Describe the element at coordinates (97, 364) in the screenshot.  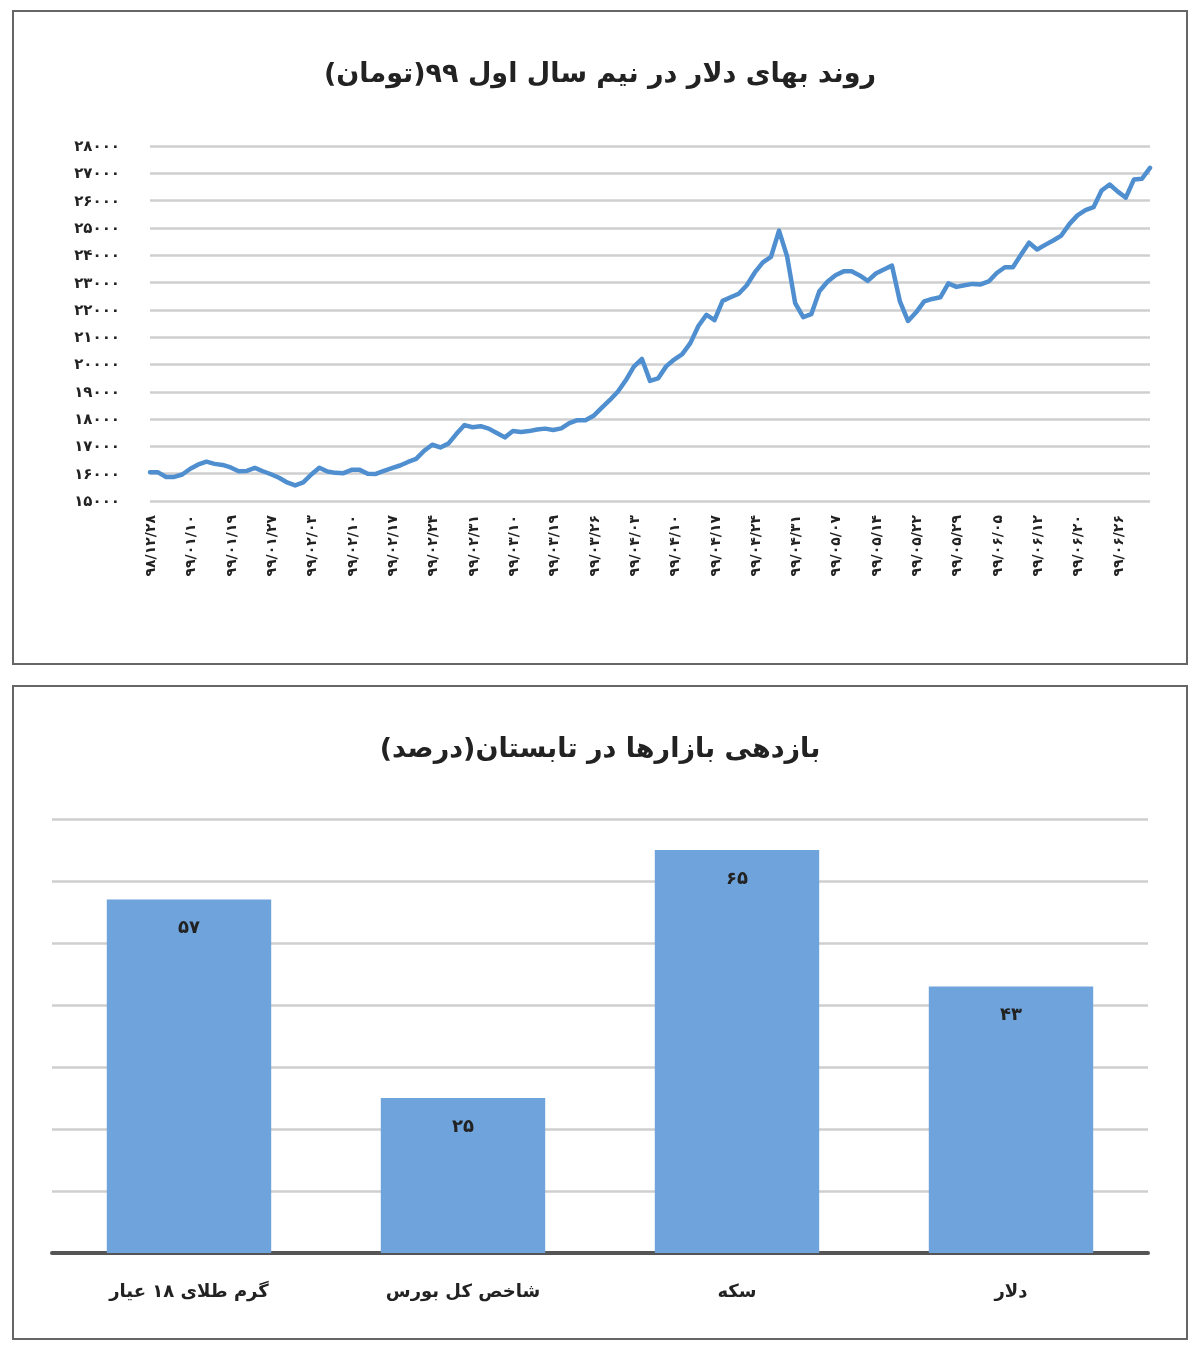
I see `y-tick-label: ۲۰۰۰۰` at that location.